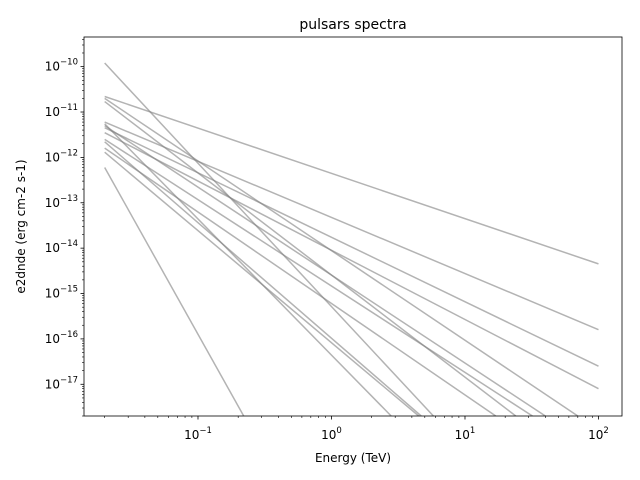  Describe the element at coordinates (465, 434) in the screenshot. I see `x-tick-label-3: 10¹` at that location.